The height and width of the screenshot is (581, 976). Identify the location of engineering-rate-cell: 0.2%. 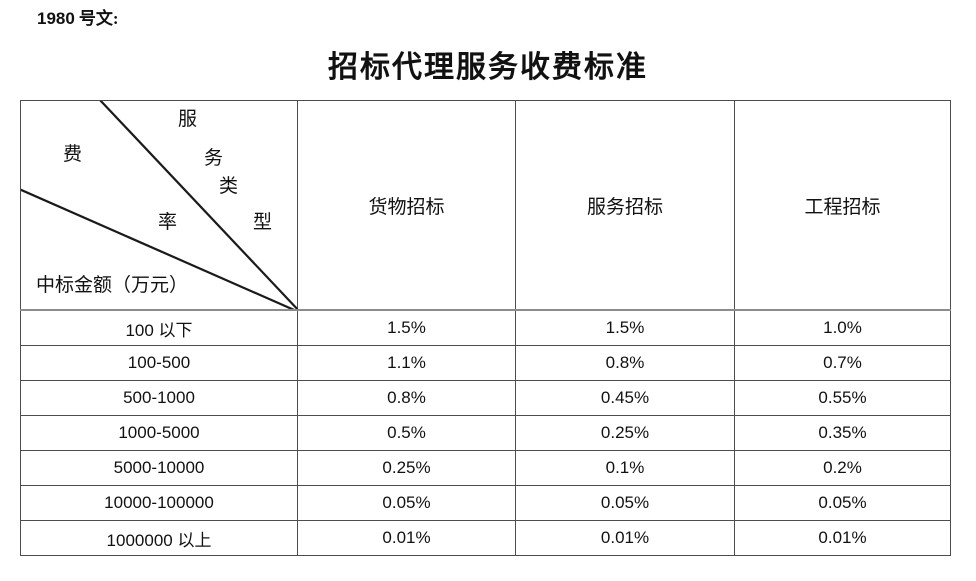
(842, 468).